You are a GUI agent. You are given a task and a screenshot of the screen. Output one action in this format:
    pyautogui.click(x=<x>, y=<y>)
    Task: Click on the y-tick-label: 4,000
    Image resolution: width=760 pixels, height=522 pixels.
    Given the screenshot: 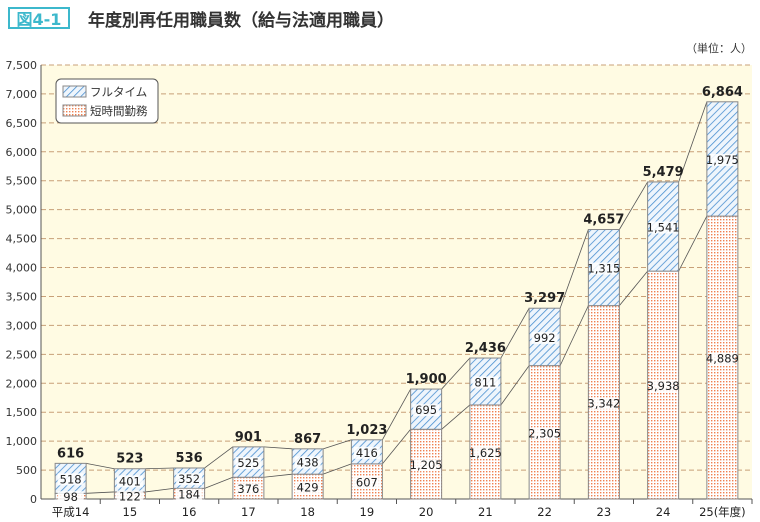 What is the action you would take?
    pyautogui.click(x=22, y=268)
    